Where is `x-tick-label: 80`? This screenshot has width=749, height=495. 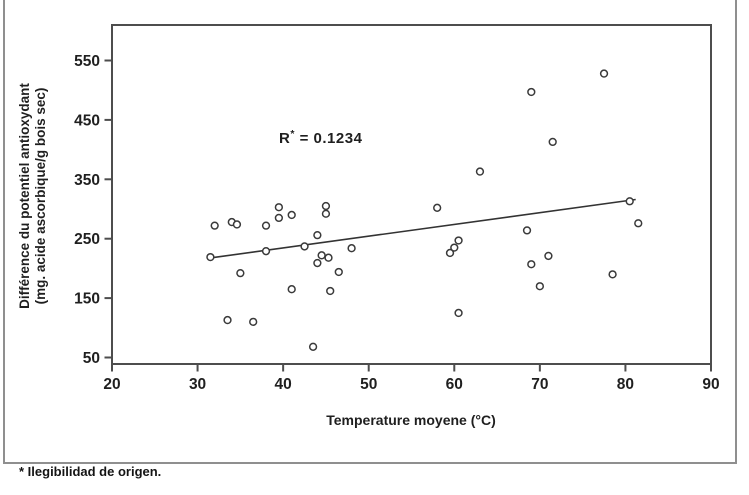
x-tick-label: 80 is located at coordinates (625, 384).